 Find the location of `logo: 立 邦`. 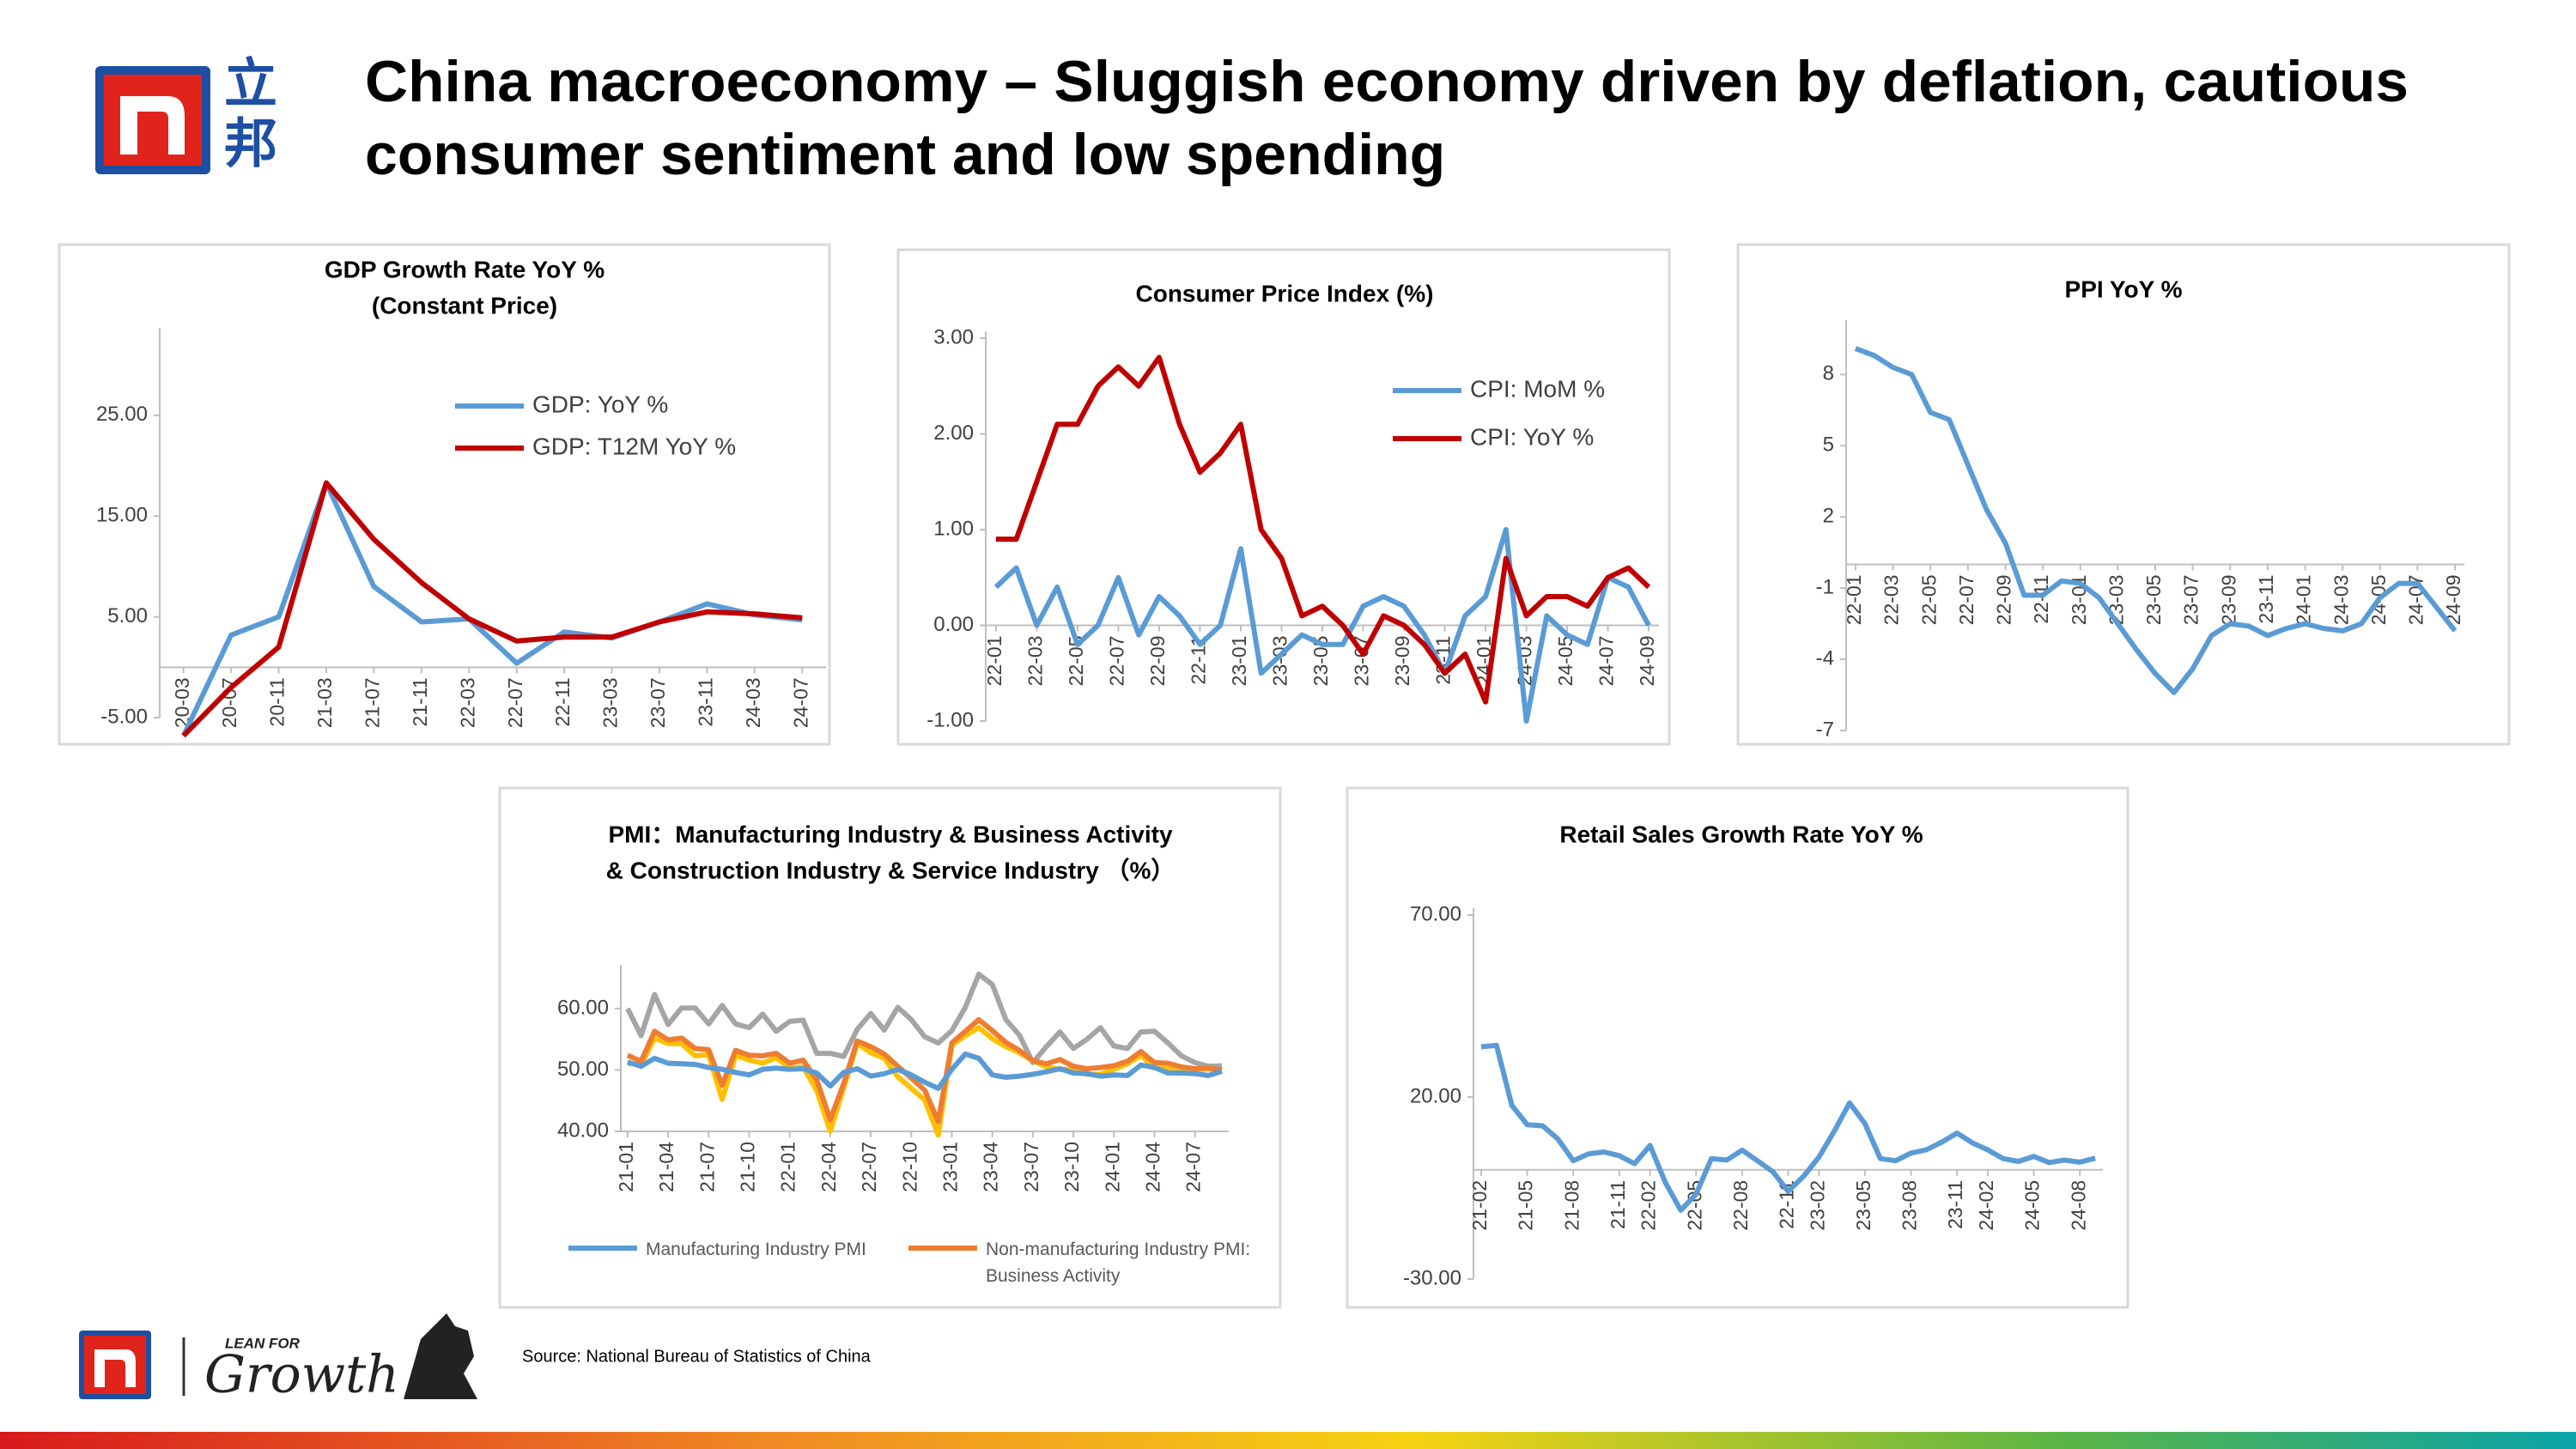

logo: 立 邦 is located at coordinates (186, 114).